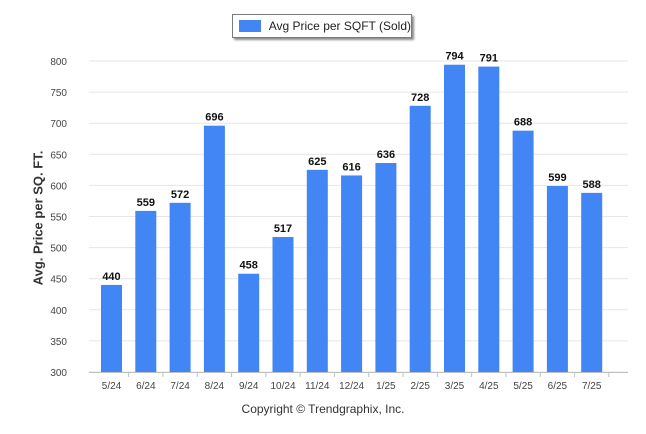  Describe the element at coordinates (146, 203) in the screenshot. I see `data-label: 559` at that location.